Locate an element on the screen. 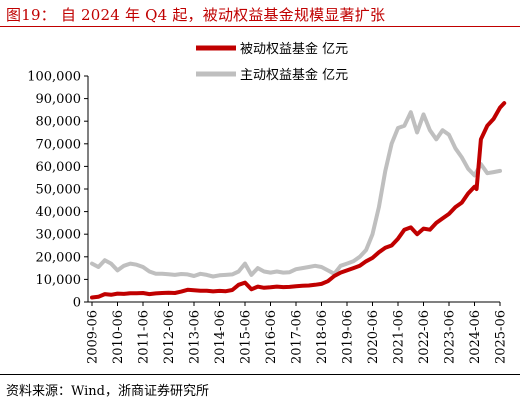  y-tick-label: 30,000 is located at coordinates (59, 235).